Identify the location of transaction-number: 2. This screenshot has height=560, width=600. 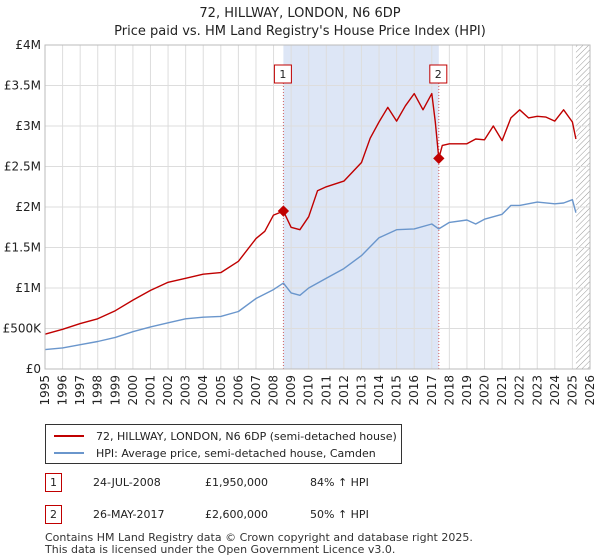
(53, 514).